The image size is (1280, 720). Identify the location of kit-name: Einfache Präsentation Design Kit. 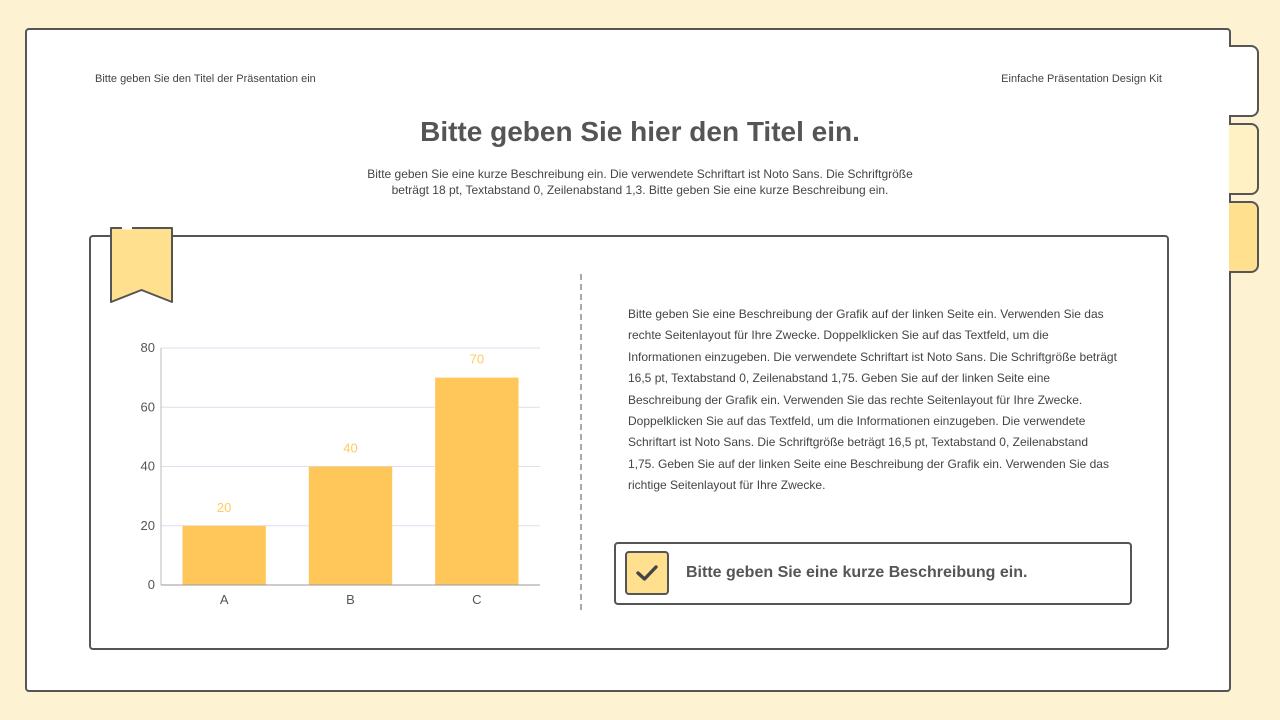
(1081, 79).